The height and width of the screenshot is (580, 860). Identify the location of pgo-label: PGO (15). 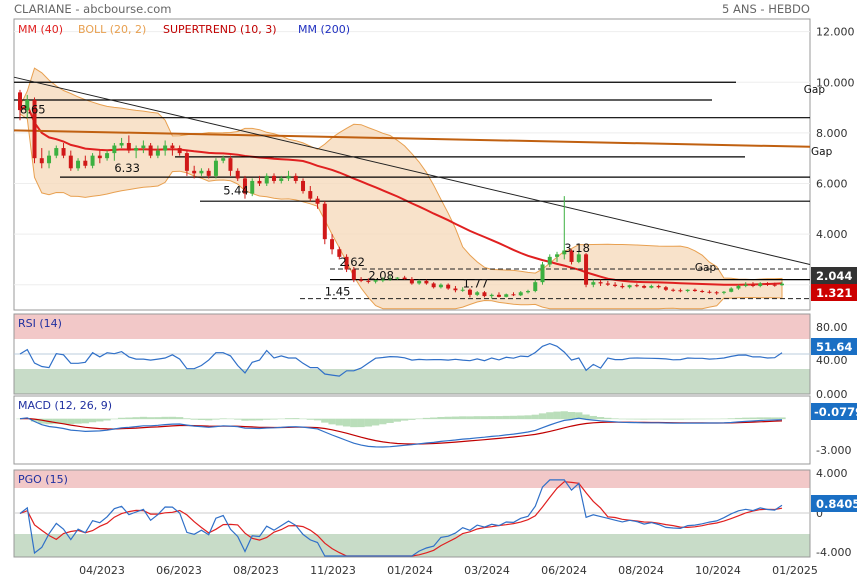
(43, 479).